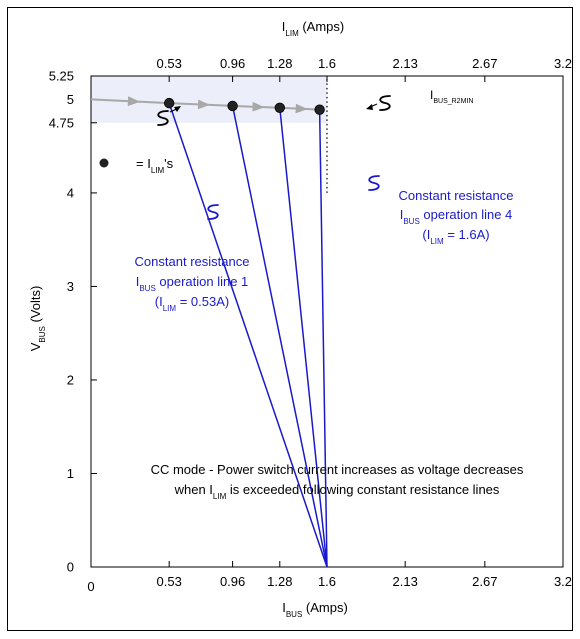 The image size is (580, 639). I want to click on top-tick-label: 1.28, so click(279, 63).